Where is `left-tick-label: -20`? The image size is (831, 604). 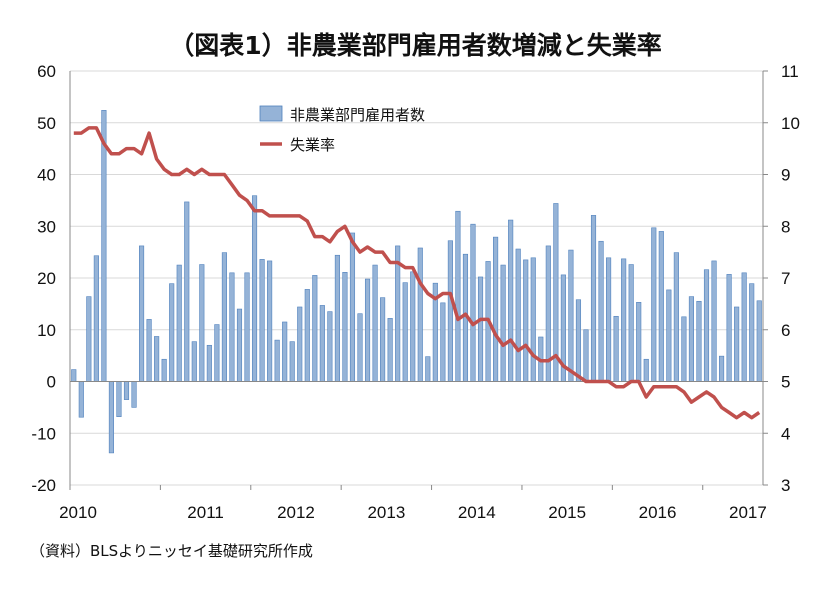
left-tick-label: -20 is located at coordinates (43, 485).